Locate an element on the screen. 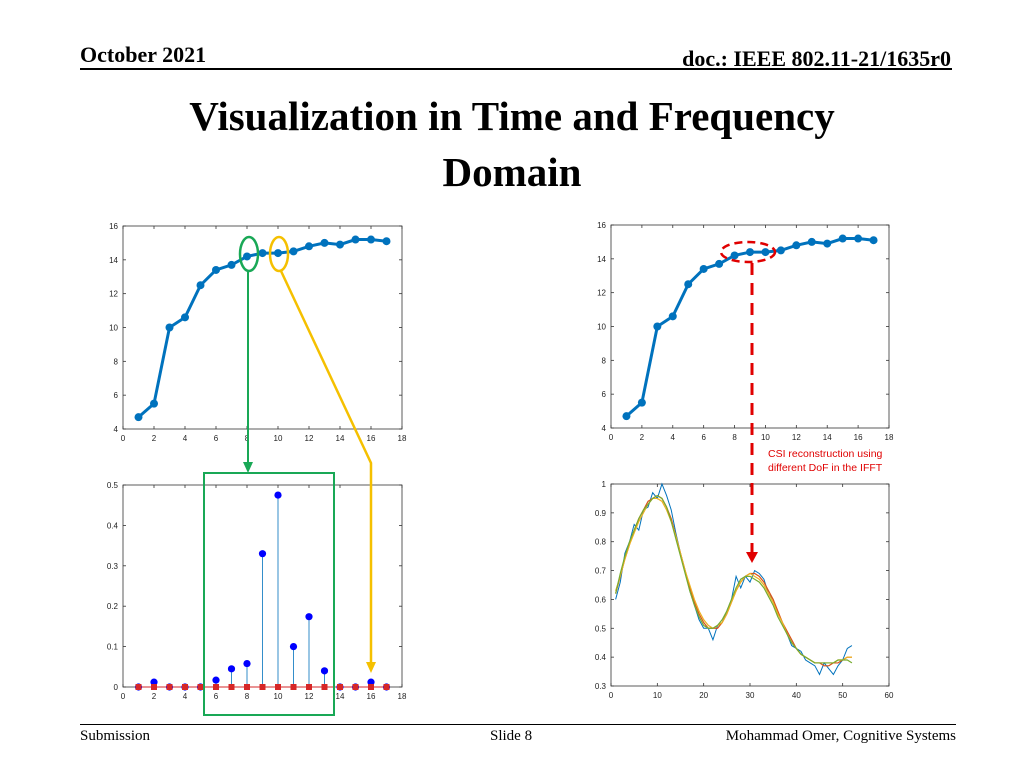 This screenshot has width=1024, height=768. x-tick-label: 8 is located at coordinates (247, 696).